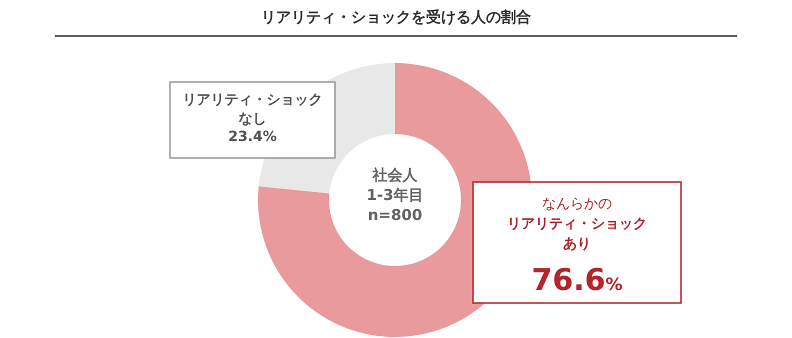  Describe the element at coordinates (396, 17) in the screenshot. I see `title: リアリティ・ショックを受ける人の割合` at that location.